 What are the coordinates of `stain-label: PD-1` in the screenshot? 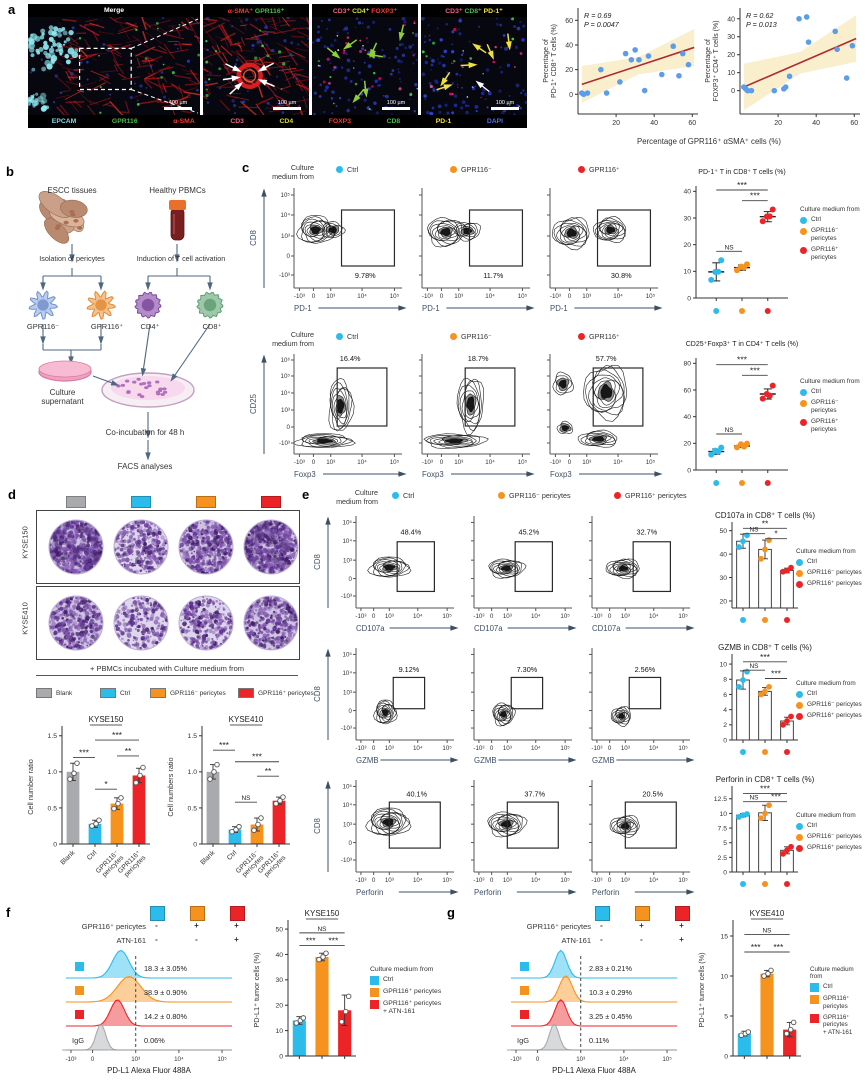 It's located at (444, 121).